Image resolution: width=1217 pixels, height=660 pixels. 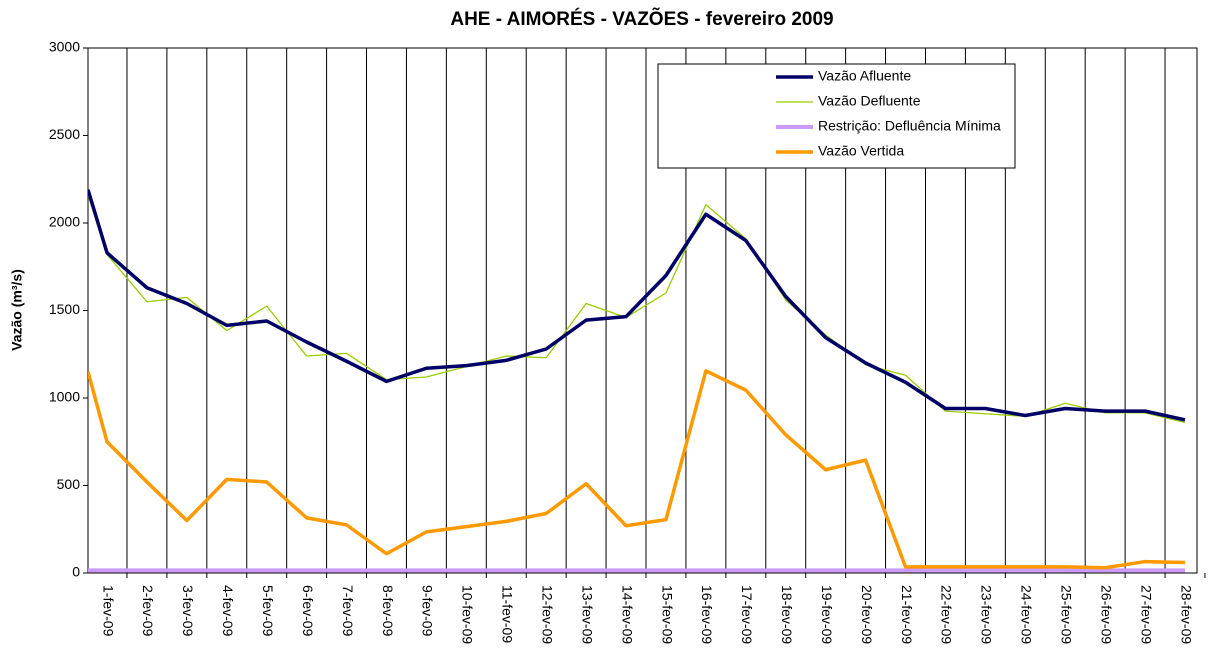 I want to click on x-tick-label: 23-fev-09, so click(x=987, y=614).